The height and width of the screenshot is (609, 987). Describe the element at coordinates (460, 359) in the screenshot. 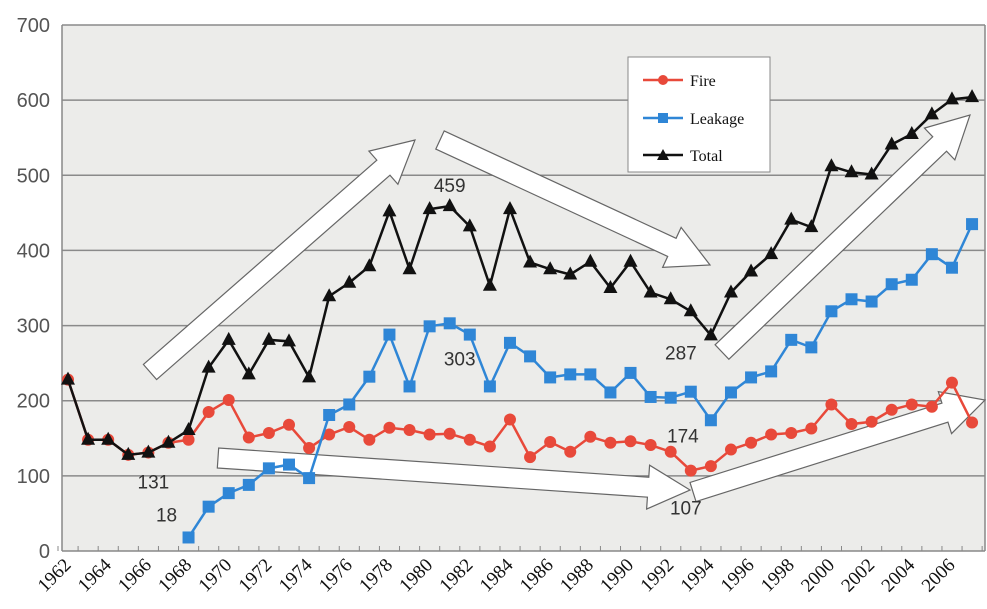

I see `data-label: 303` at that location.